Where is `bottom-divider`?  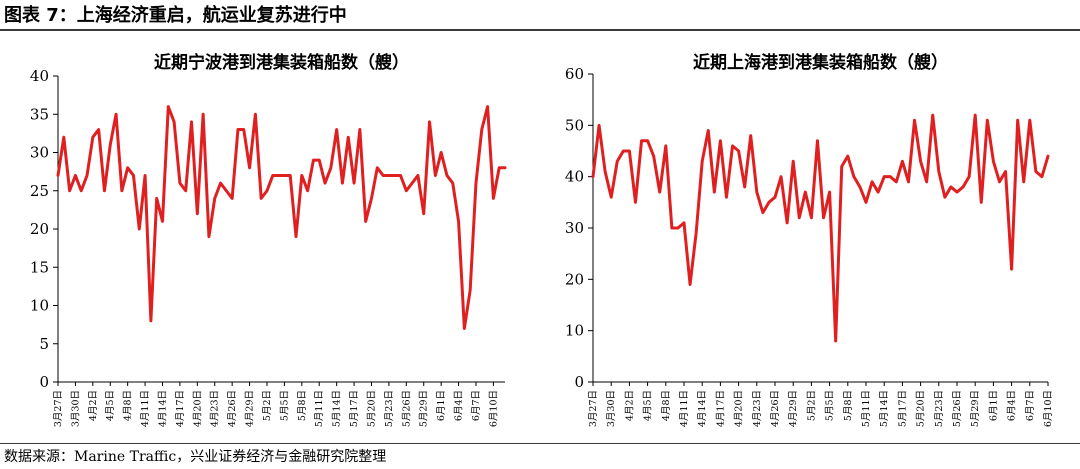
bottom-divider is located at coordinates (540, 443).